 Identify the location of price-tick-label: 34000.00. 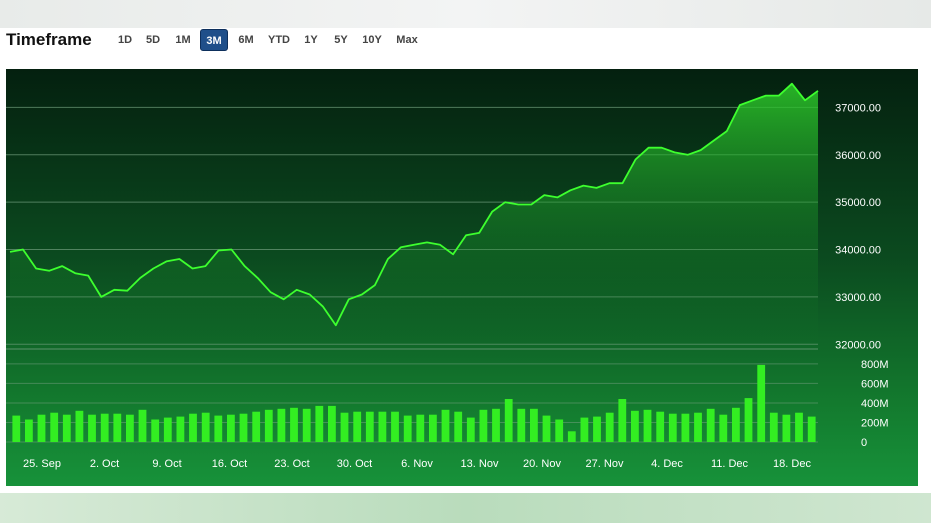
(858, 251).